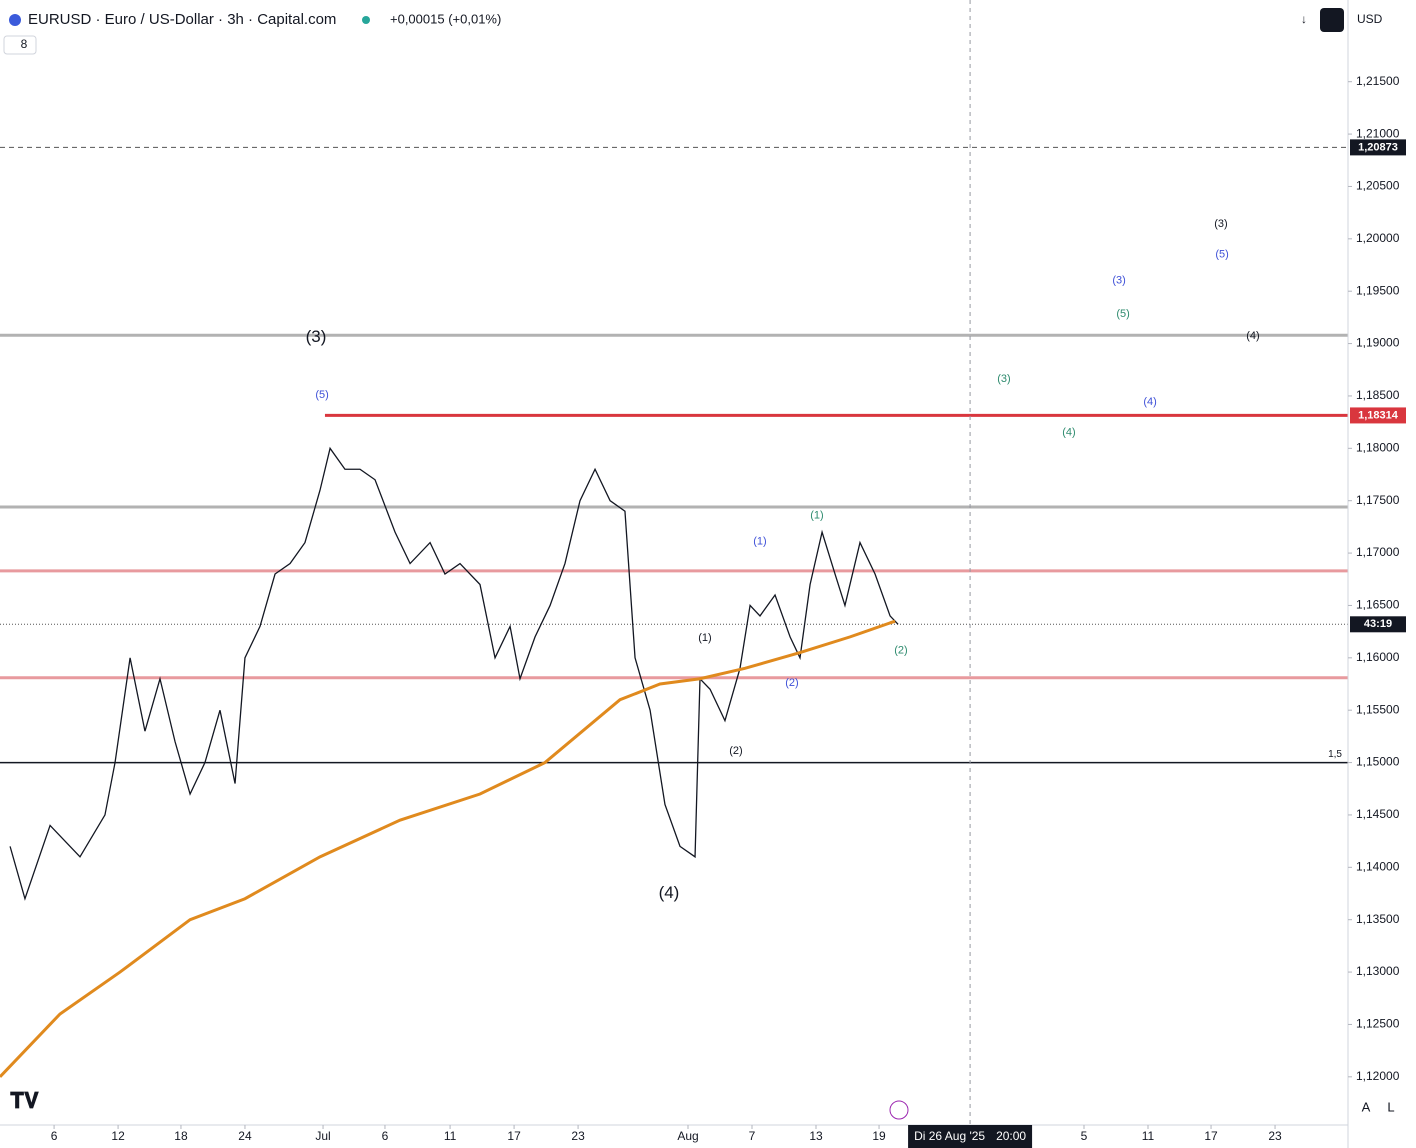  What do you see at coordinates (879, 1136) in the screenshot?
I see `x-tick-label: 19` at bounding box center [879, 1136].